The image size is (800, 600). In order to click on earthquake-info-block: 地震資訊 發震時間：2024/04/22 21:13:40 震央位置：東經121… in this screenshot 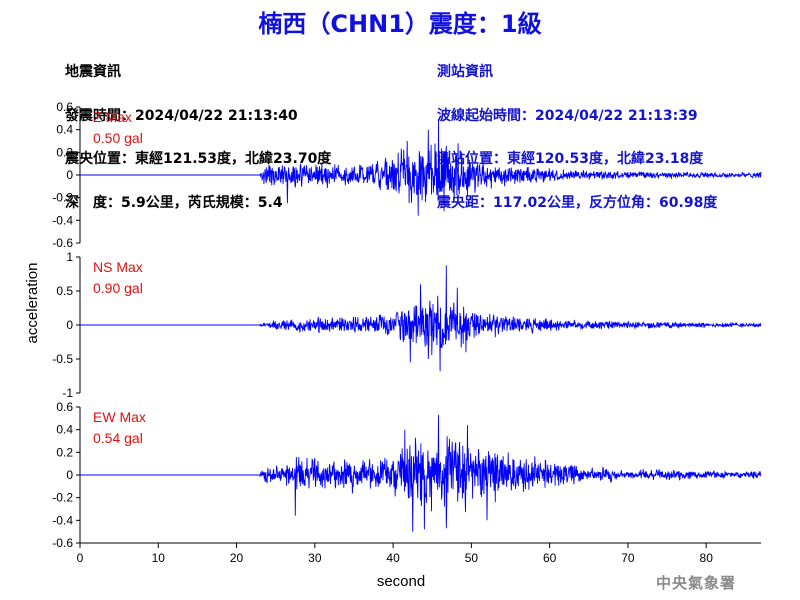, I will do `click(198, 130)`.